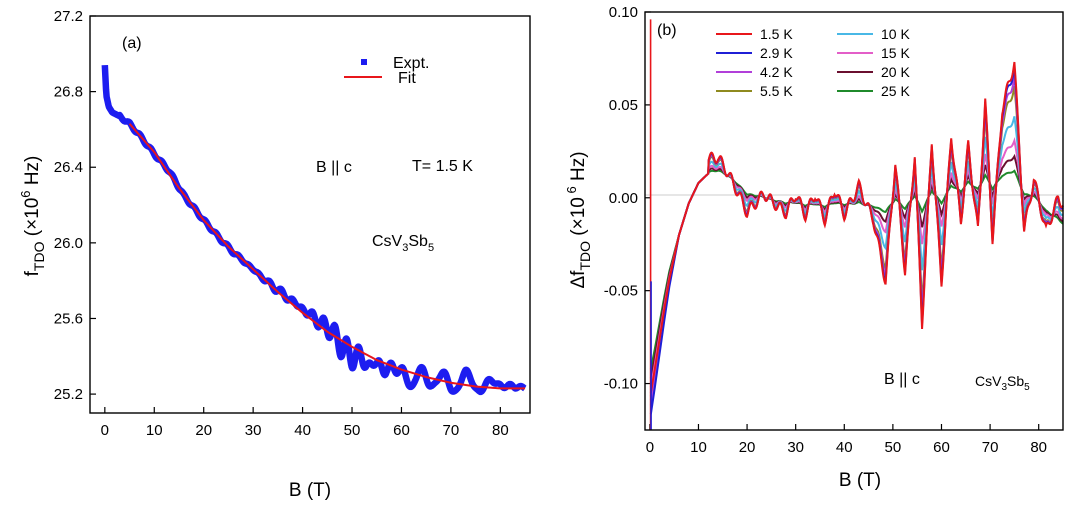 This screenshot has width=1066, height=506. Describe the element at coordinates (1038, 447) in the screenshot. I see `panel-b-x-tick-label: 80` at that location.